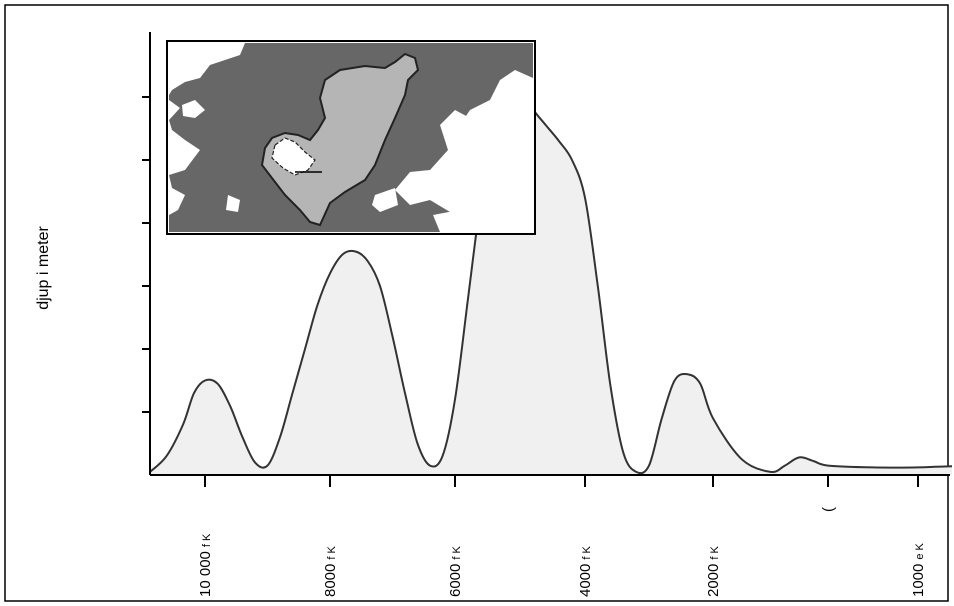  Describe the element at coordinates (43, 268) in the screenshot. I see `y-axis-label: djup i meter` at that location.